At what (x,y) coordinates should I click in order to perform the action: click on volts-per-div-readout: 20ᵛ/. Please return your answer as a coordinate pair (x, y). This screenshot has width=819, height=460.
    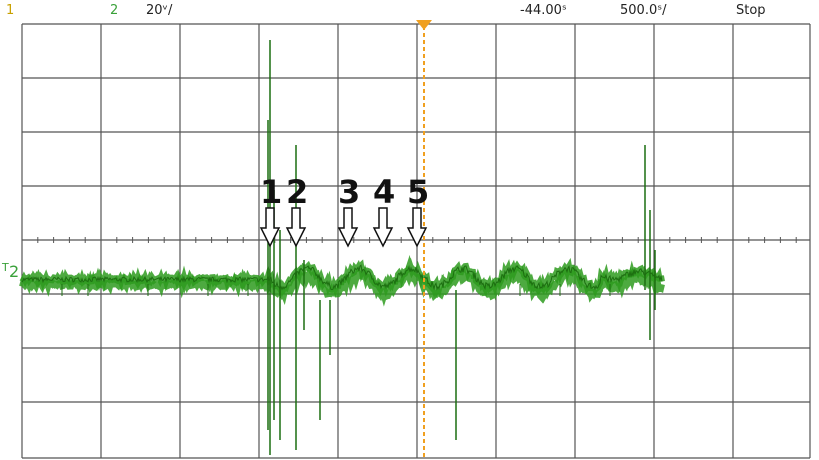
    Looking at the image, I should click on (159, 10).